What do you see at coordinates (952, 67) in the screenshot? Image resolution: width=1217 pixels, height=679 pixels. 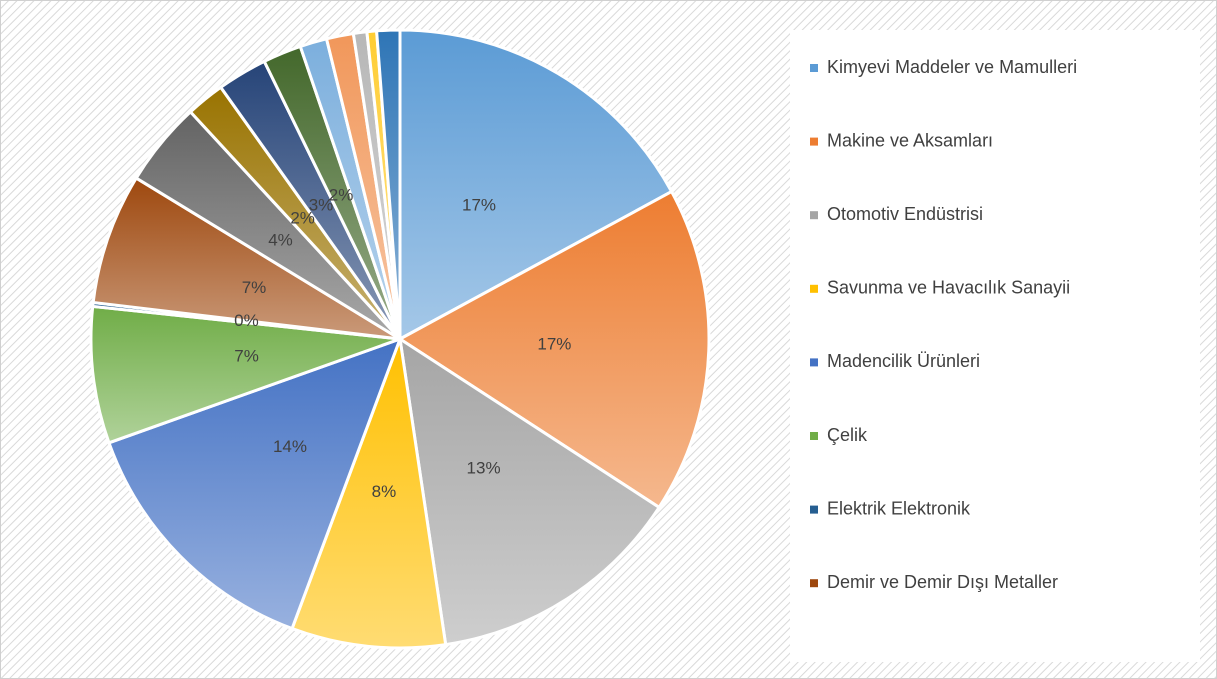 I see `legend-label: Kimyevi Maddeler ve Mamulleri` at bounding box center [952, 67].